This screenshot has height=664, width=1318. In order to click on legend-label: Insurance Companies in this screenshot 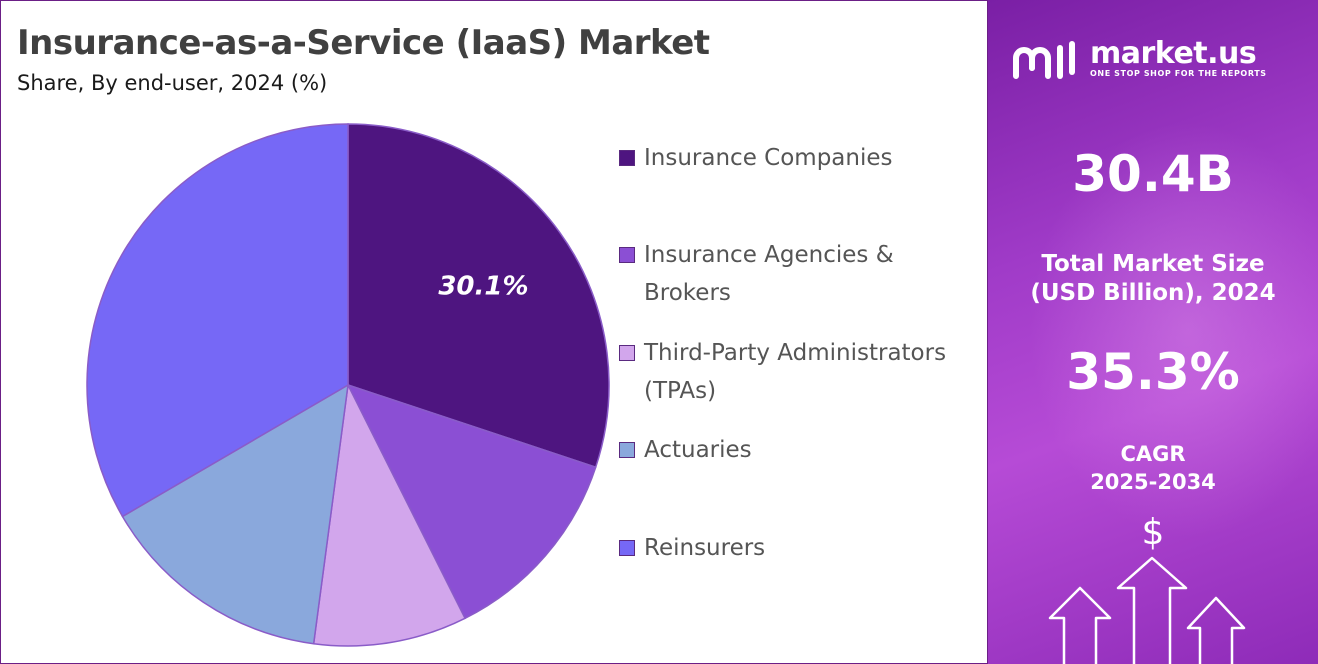, I will do `click(768, 158)`.